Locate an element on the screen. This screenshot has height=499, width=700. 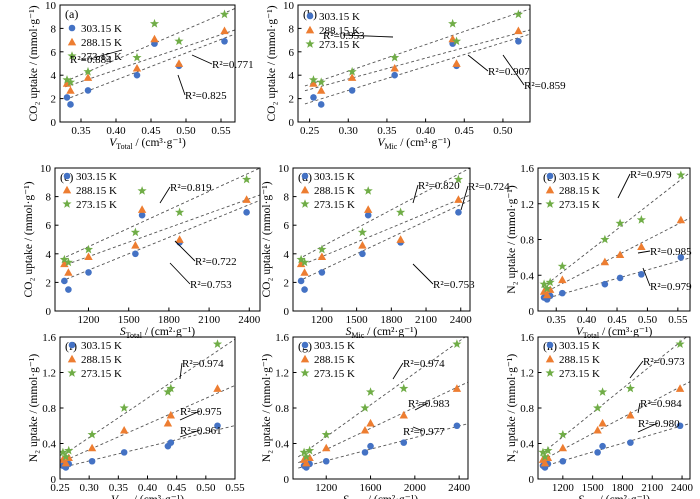
x-tick-label: 0.30 is located at coordinates (90, 488).